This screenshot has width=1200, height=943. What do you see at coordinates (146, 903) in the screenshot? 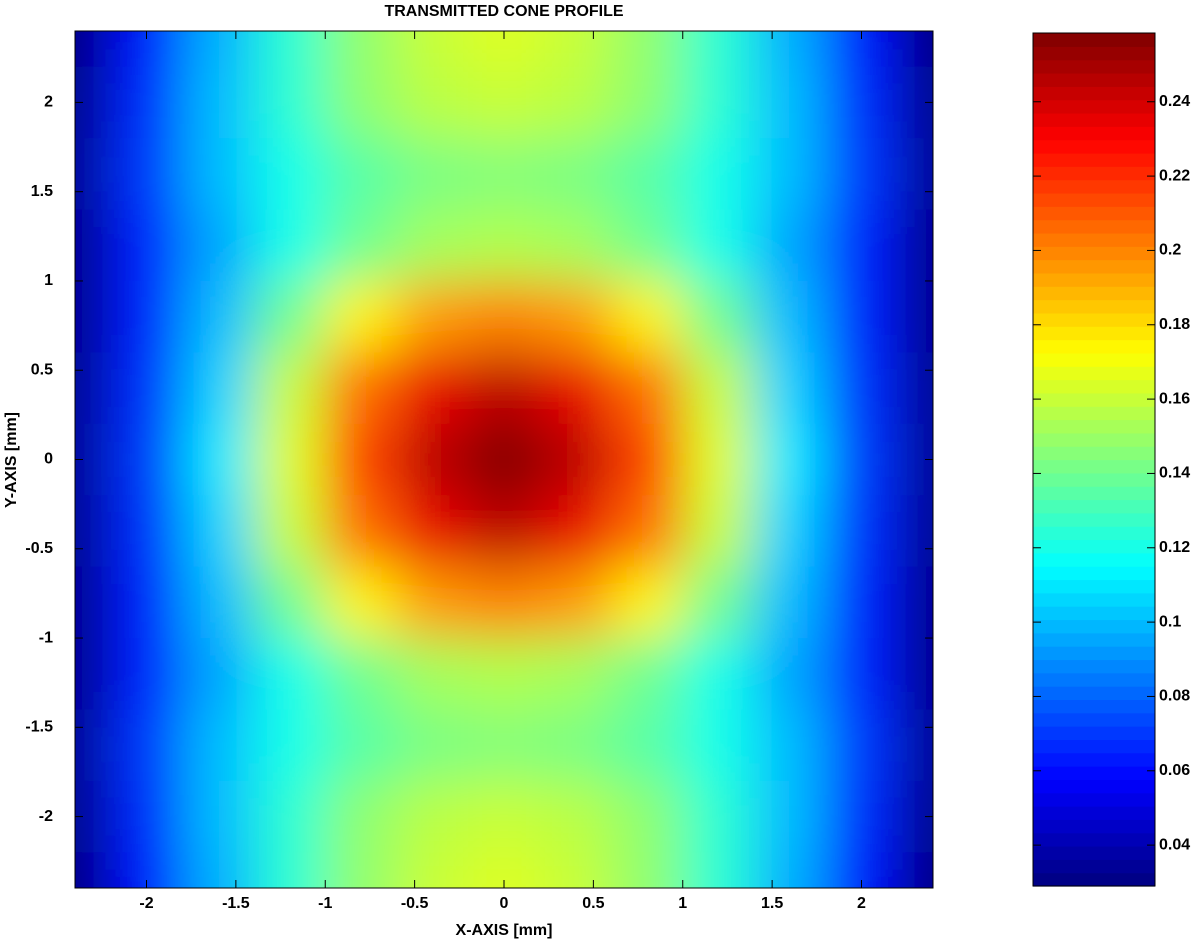
I see `x-tick-label: -2` at bounding box center [146, 903].